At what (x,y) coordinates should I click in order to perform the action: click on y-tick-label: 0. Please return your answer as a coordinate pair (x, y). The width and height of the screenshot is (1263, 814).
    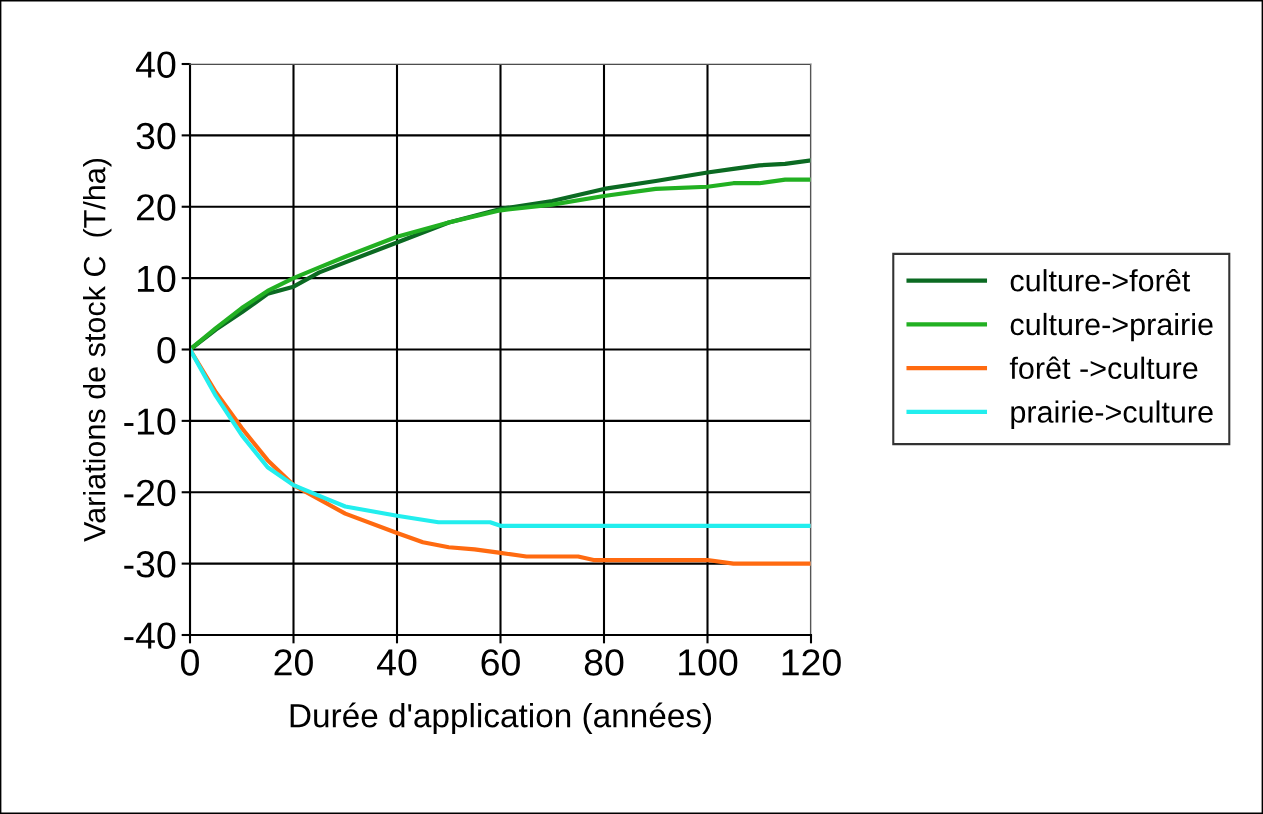
    Looking at the image, I should click on (166, 350).